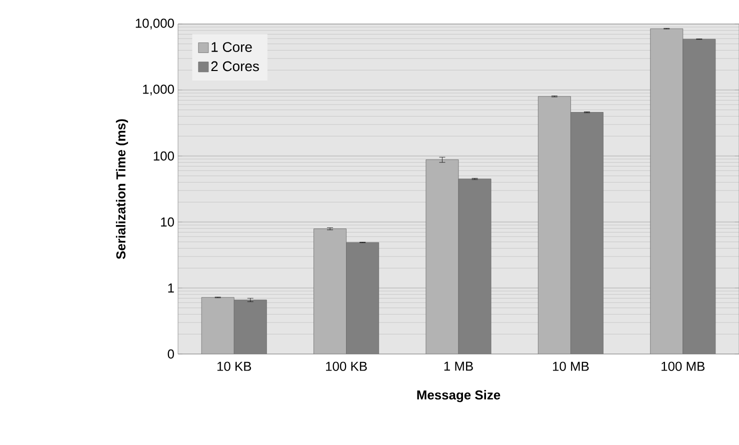  Describe the element at coordinates (458, 366) in the screenshot. I see `x-tick-label: 1 MB` at that location.